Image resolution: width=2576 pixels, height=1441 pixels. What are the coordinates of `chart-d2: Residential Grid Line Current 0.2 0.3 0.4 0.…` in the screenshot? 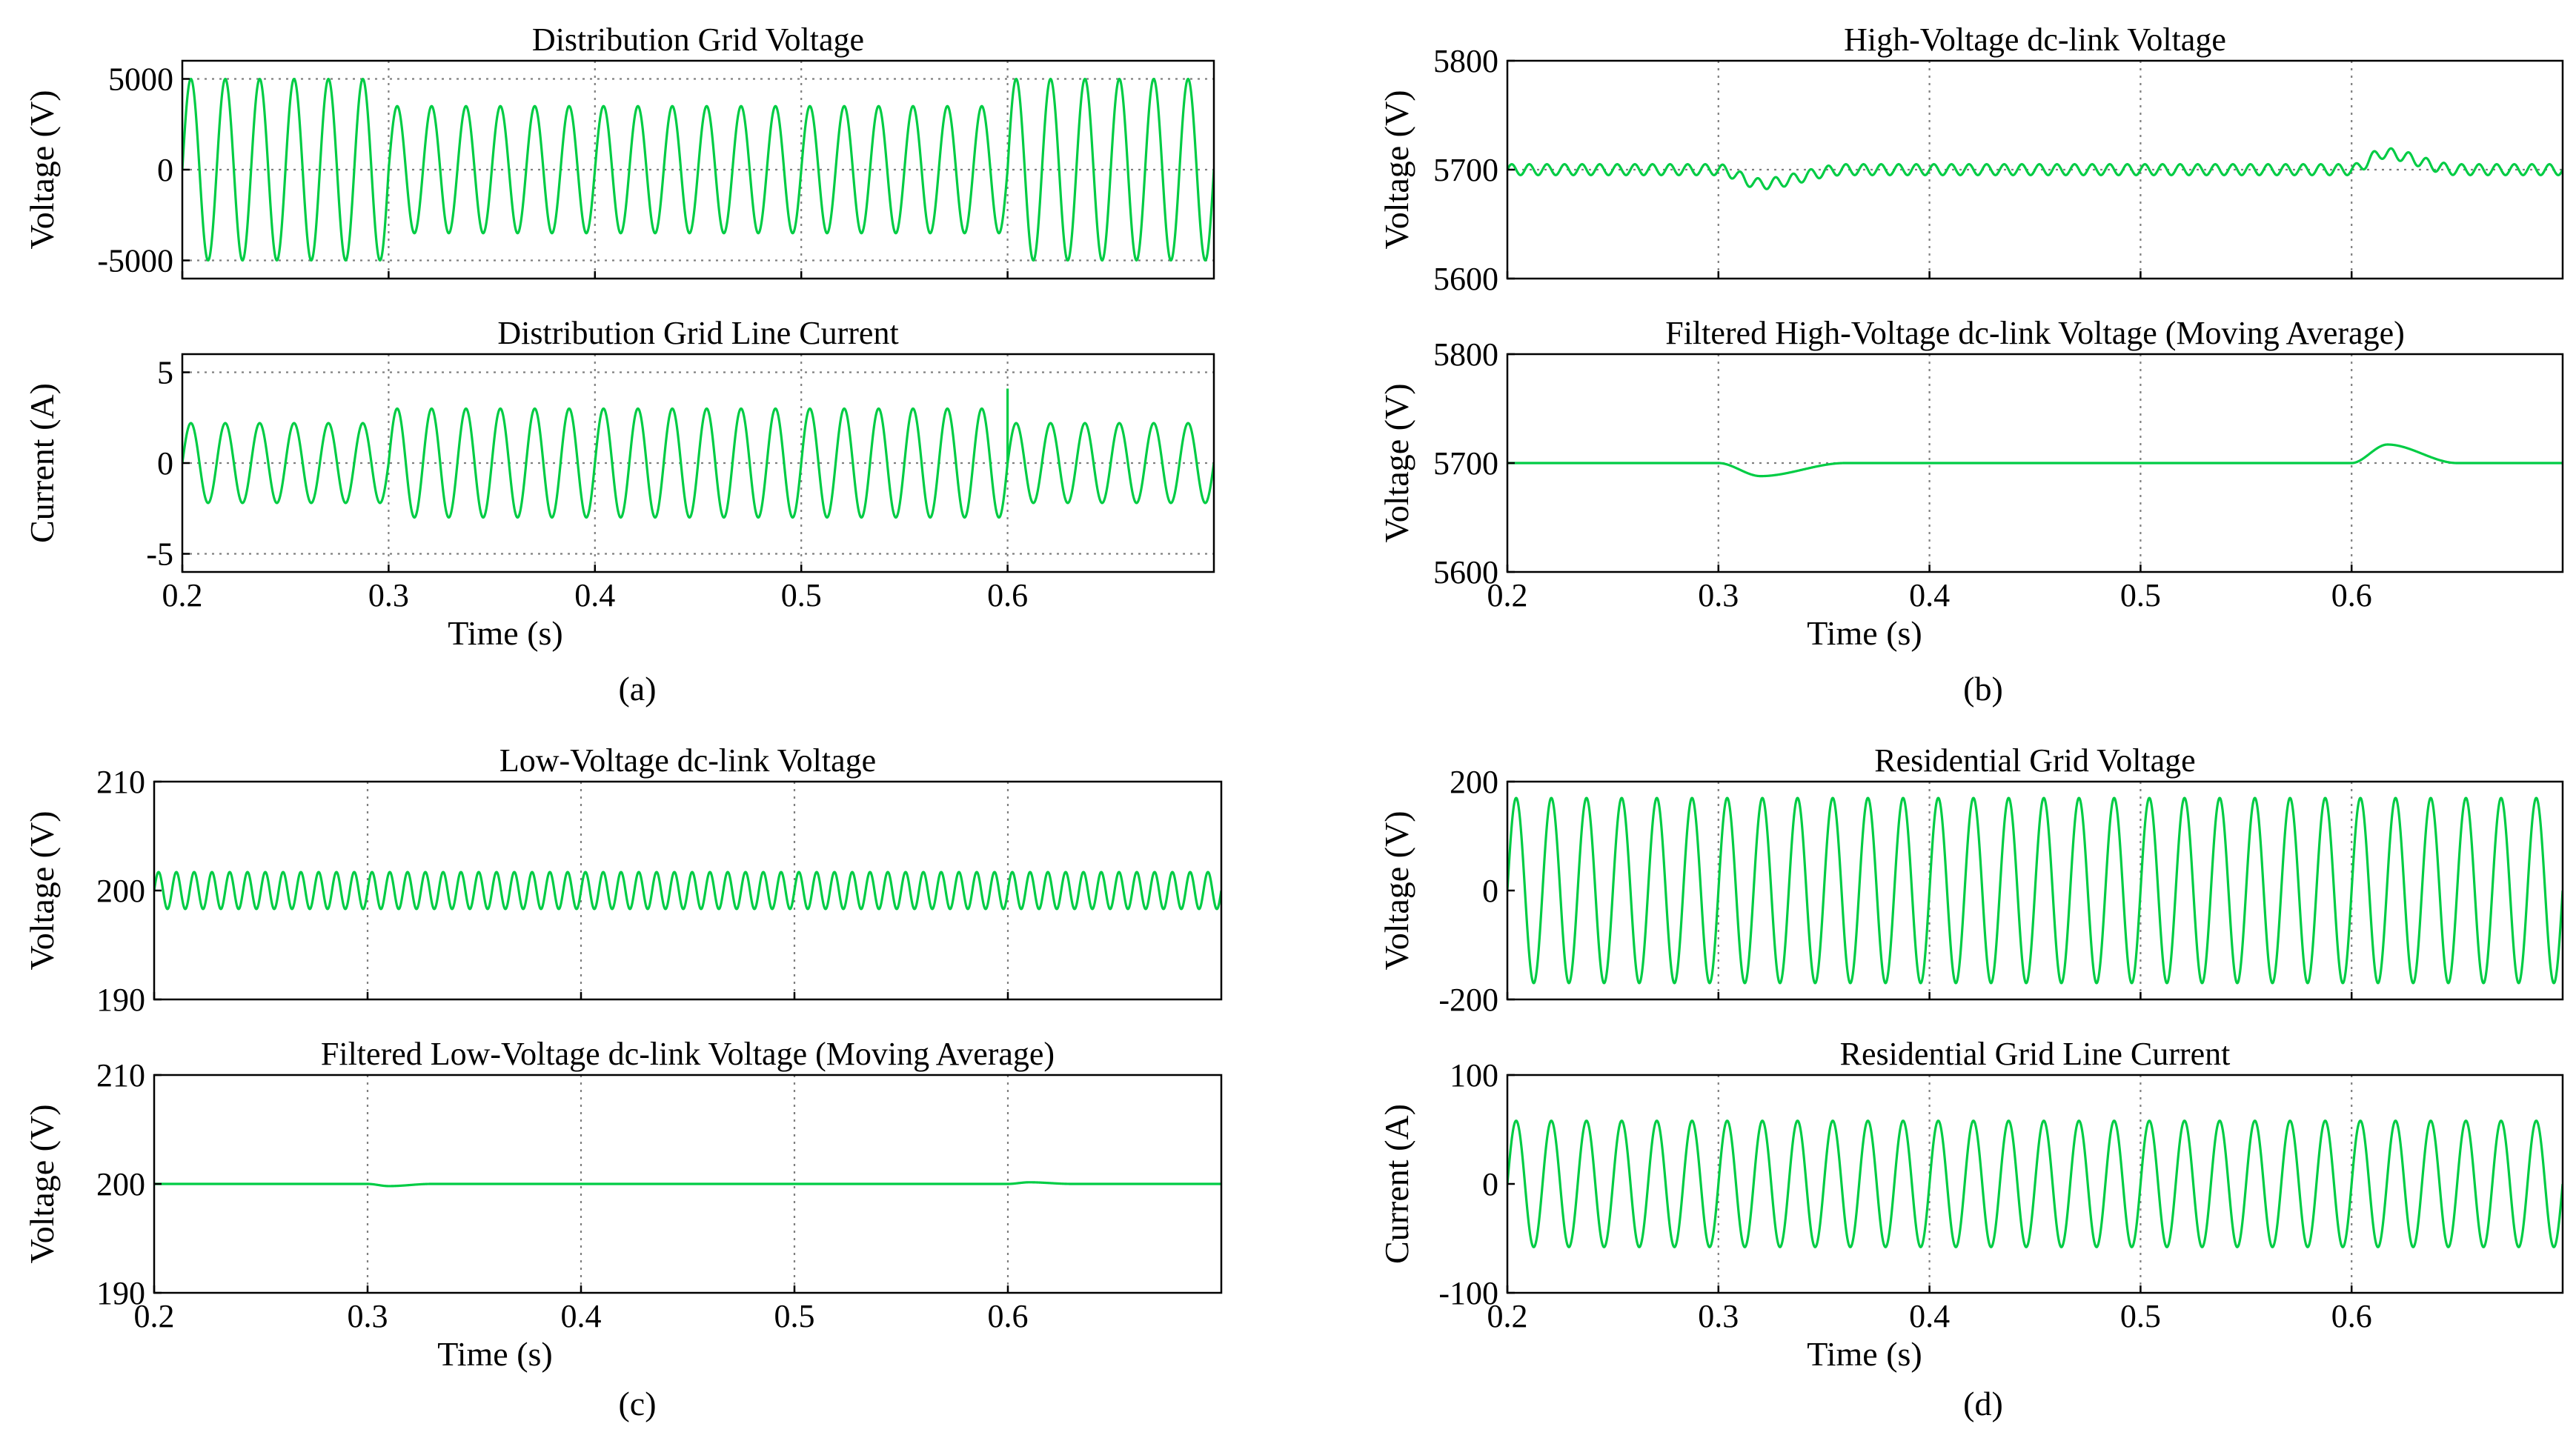 It's located at (1971, 1204).